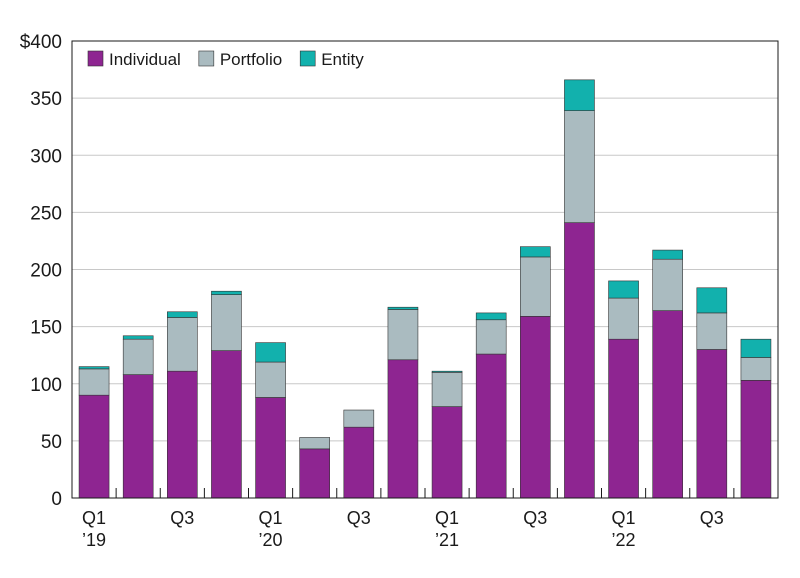  I want to click on x-tick-label: ’21, so click(447, 540).